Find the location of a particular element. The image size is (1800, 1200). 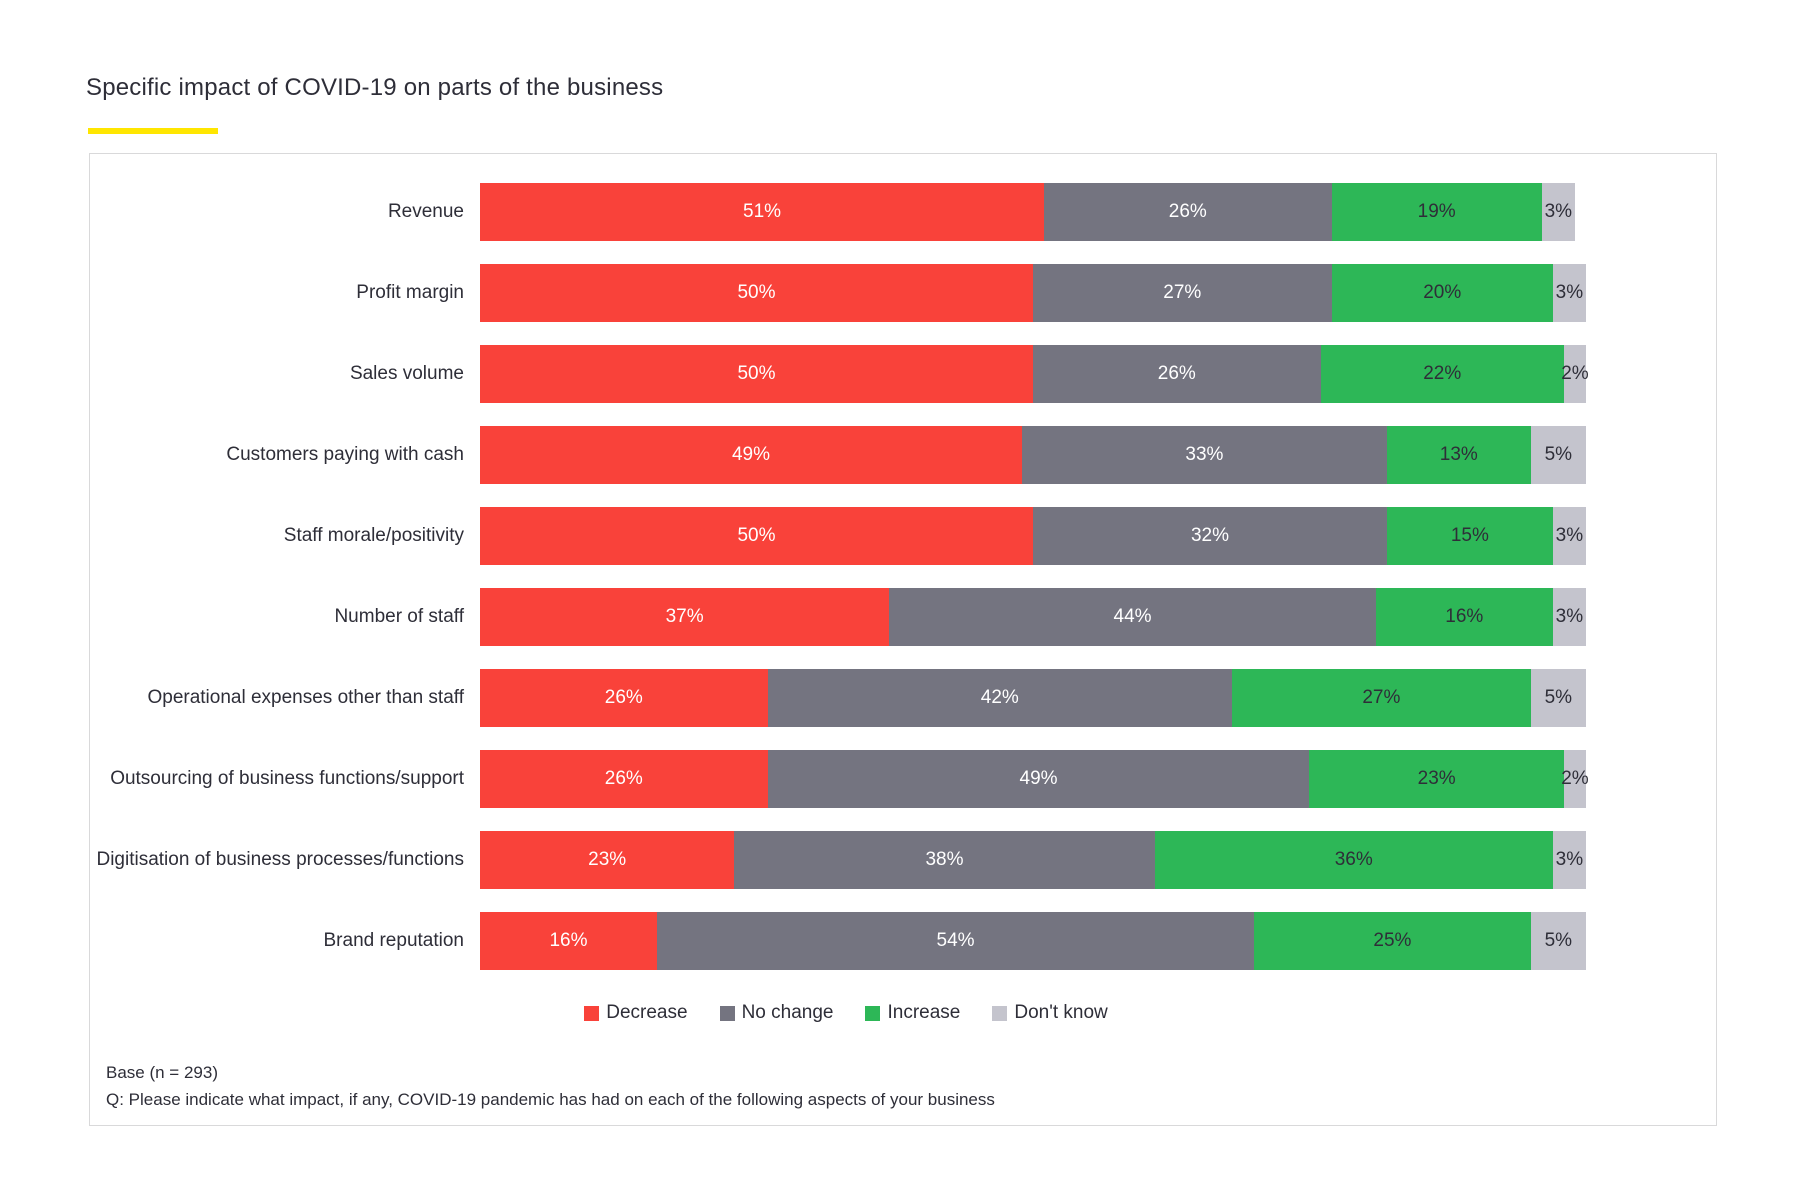

legend-item-no-change: No change is located at coordinates (776, 1013).